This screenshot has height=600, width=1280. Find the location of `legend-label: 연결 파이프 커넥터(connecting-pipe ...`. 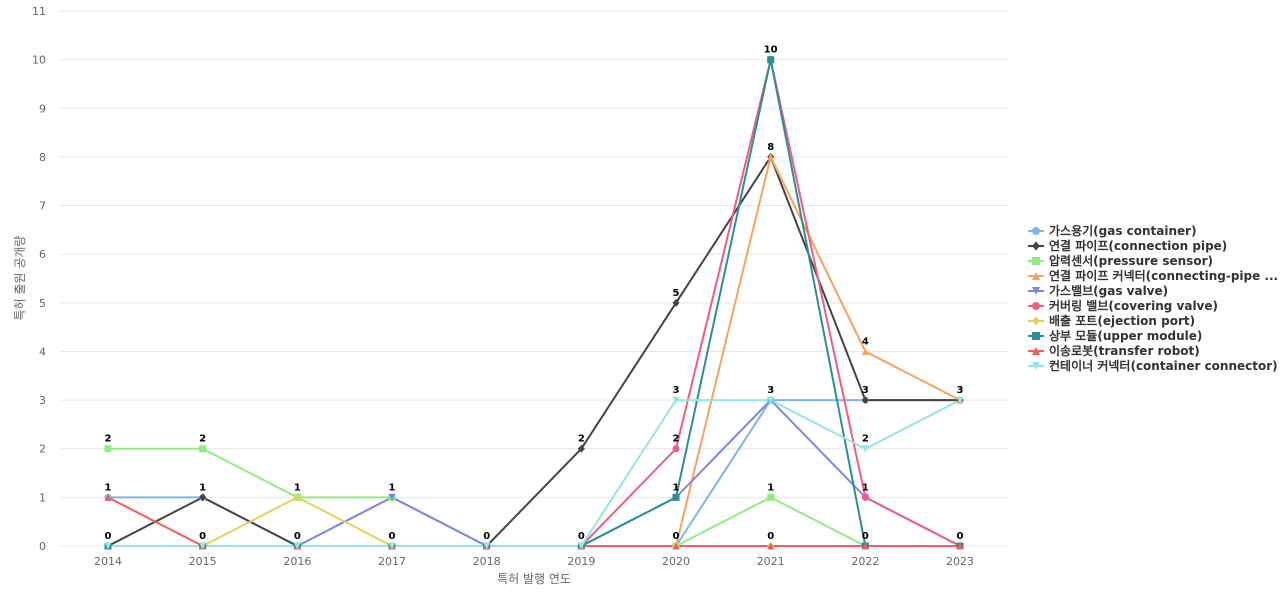

legend-label: 연결 파이프 커넥터(connecting-pipe ... is located at coordinates (1163, 275).